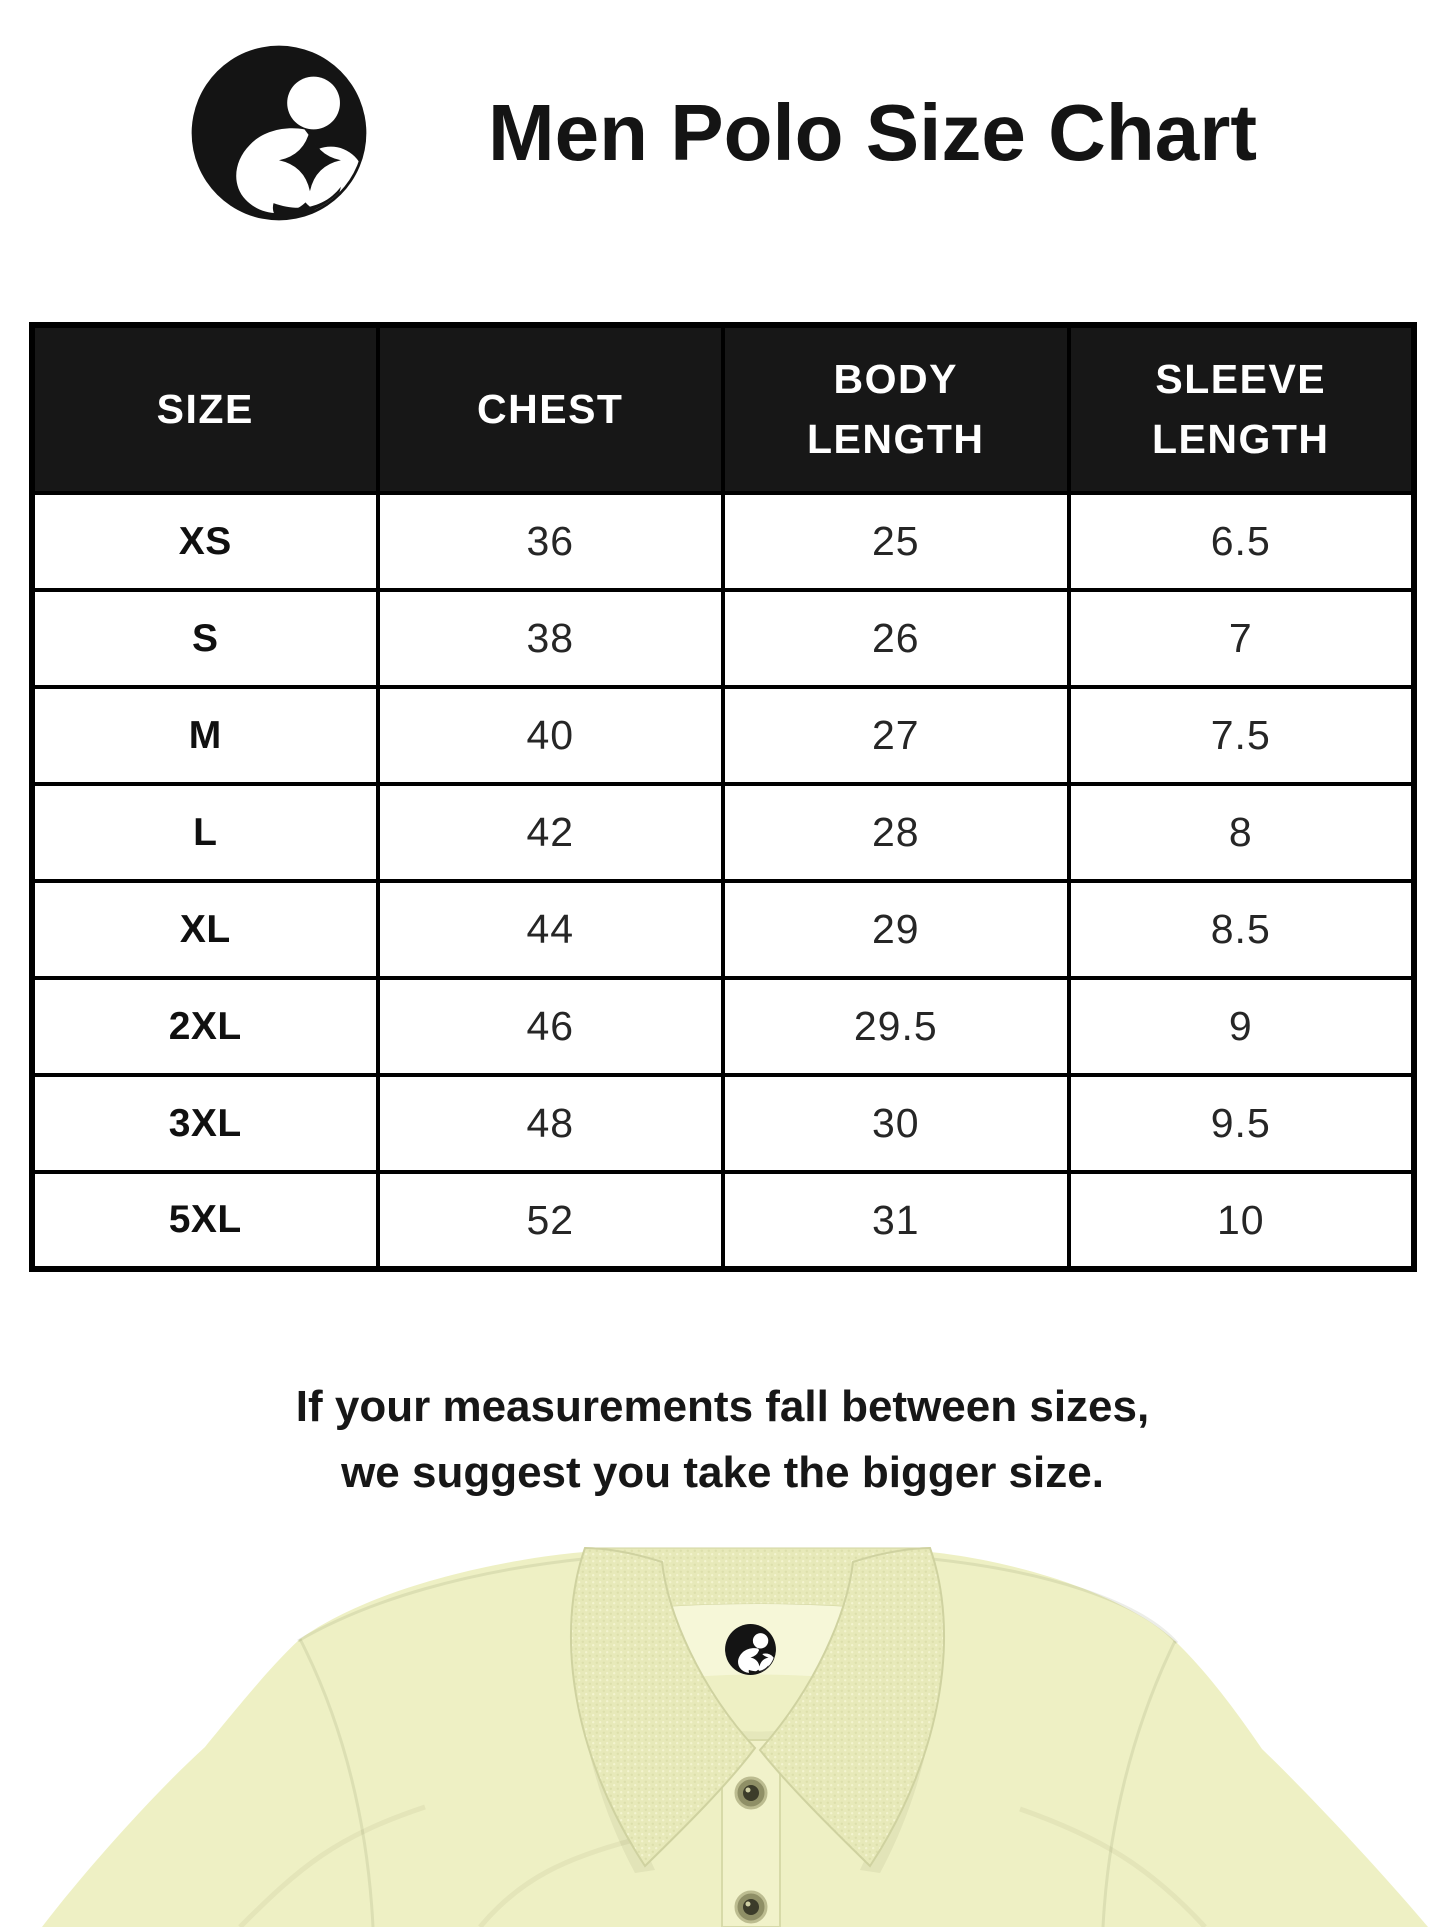  I want to click on size-table-header-row: SIZE CHEST BODY LENGTH SLEEVE LENGTH, so click(723, 409).